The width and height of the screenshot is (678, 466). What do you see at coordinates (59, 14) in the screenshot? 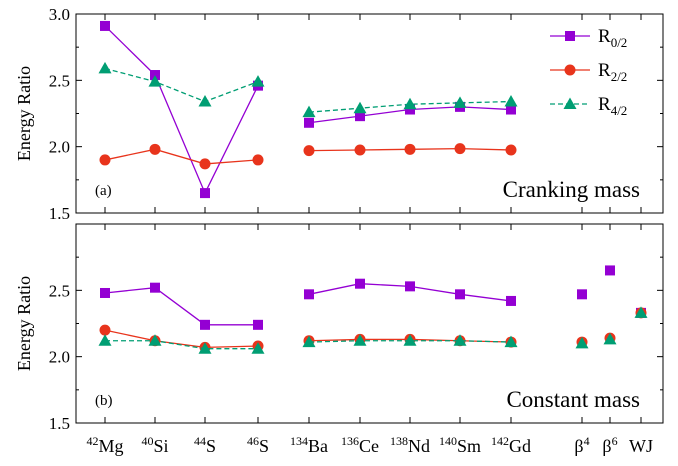
I see `y-tick-label: 3.0` at bounding box center [59, 14].